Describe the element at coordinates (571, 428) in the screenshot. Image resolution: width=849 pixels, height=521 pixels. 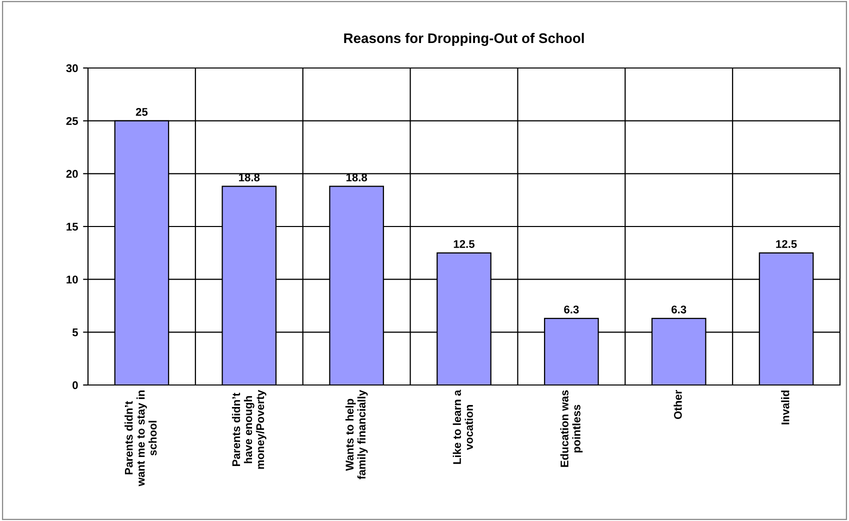
I see `x-tick-label: Education was pointless` at that location.